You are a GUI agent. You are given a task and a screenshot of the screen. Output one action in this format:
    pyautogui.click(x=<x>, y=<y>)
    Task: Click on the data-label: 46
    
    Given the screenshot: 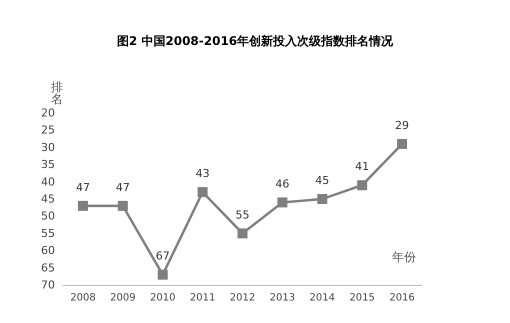 What is the action you would take?
    pyautogui.click(x=282, y=183)
    